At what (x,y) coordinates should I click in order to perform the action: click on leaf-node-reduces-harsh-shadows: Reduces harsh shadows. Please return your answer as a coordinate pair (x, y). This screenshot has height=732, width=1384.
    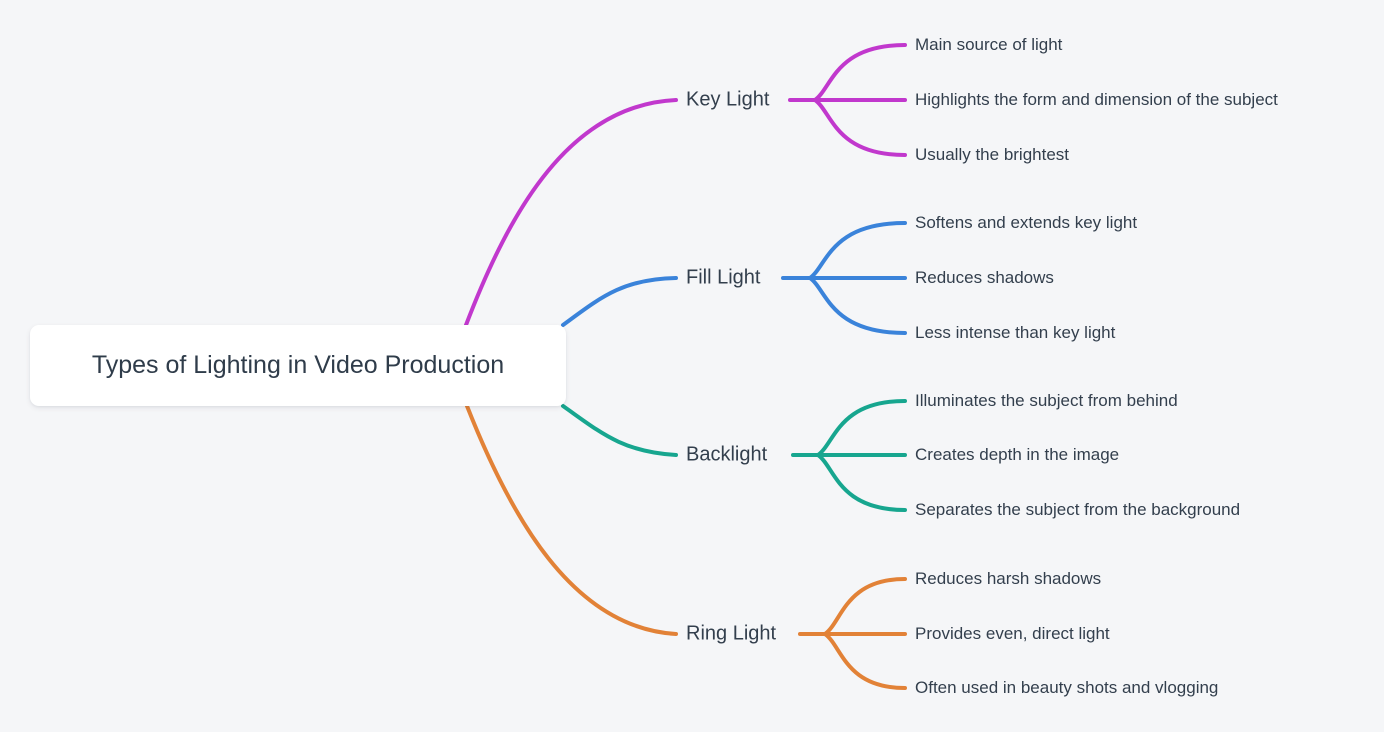
    Looking at the image, I should click on (1008, 578).